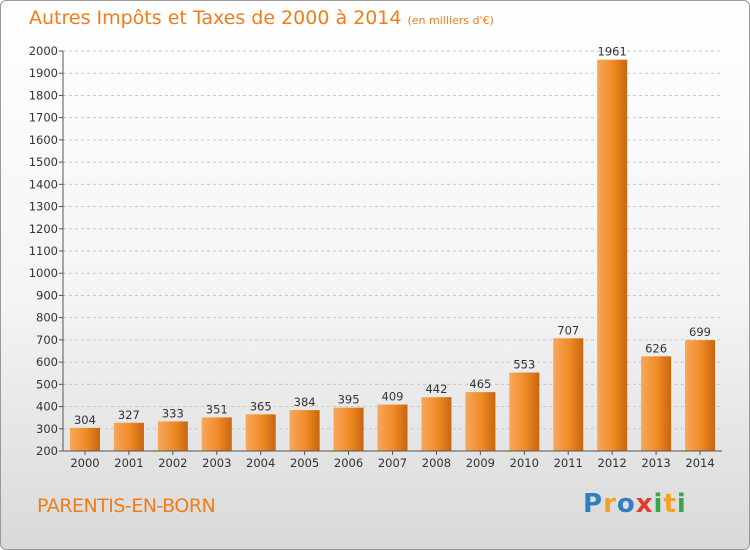 The height and width of the screenshot is (550, 750). What do you see at coordinates (480, 384) in the screenshot?
I see `value-label: 465` at bounding box center [480, 384].